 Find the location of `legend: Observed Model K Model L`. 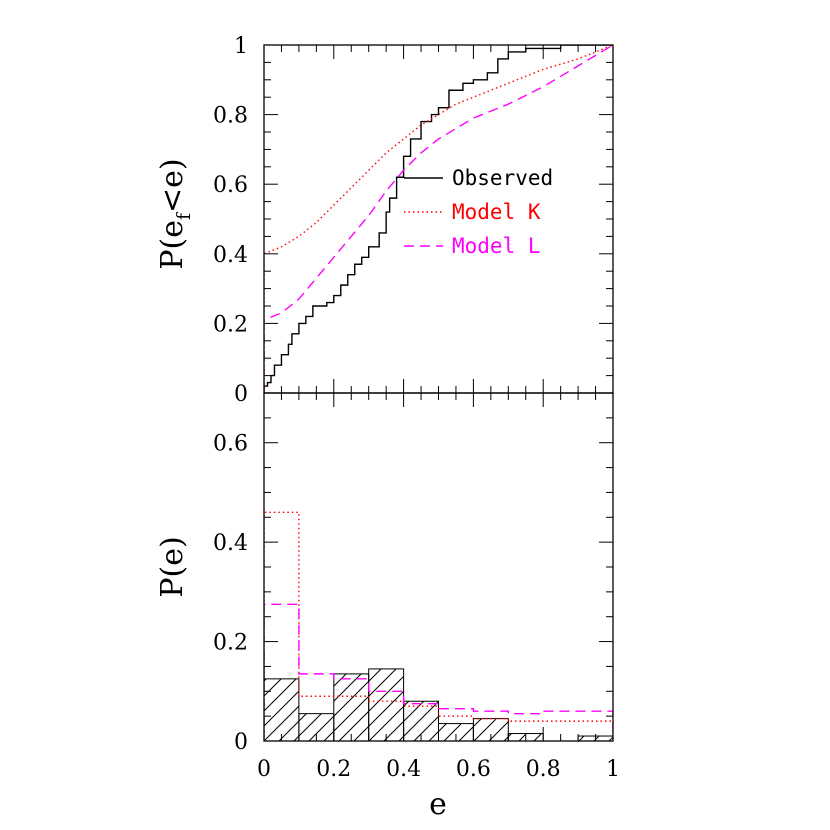

legend: Observed Model K Model L is located at coordinates (478, 212).